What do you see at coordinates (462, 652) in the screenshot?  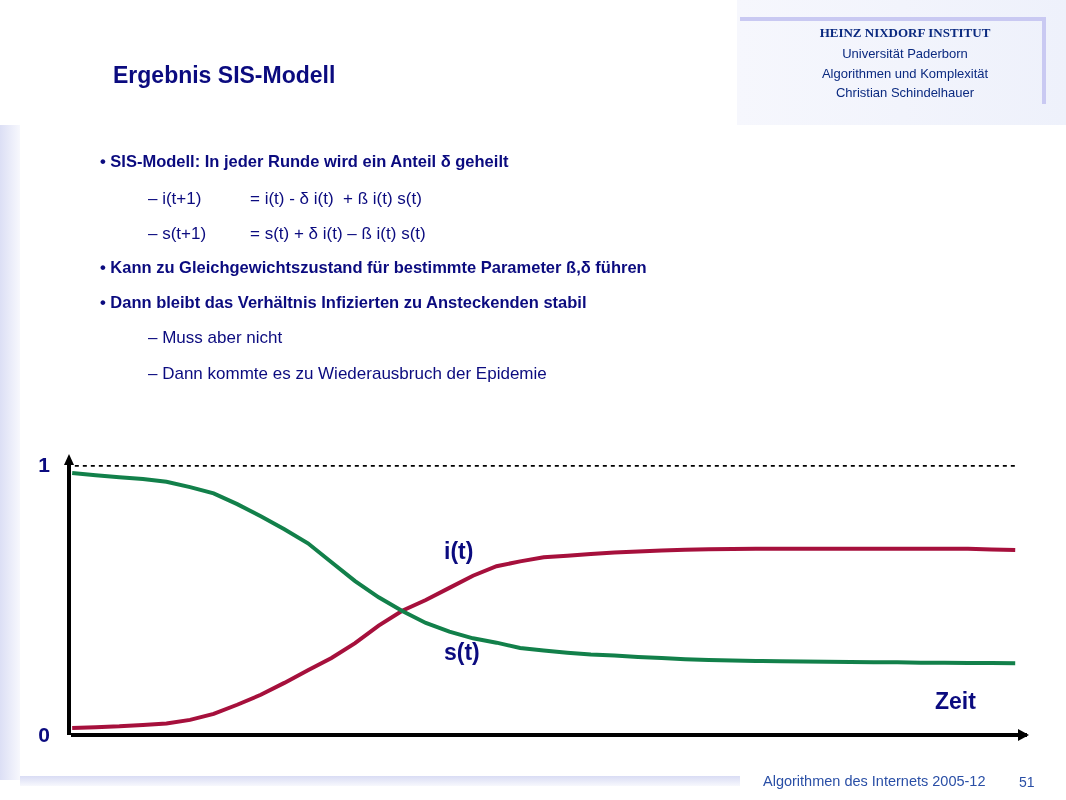 I see `series-label: s(t)` at bounding box center [462, 652].